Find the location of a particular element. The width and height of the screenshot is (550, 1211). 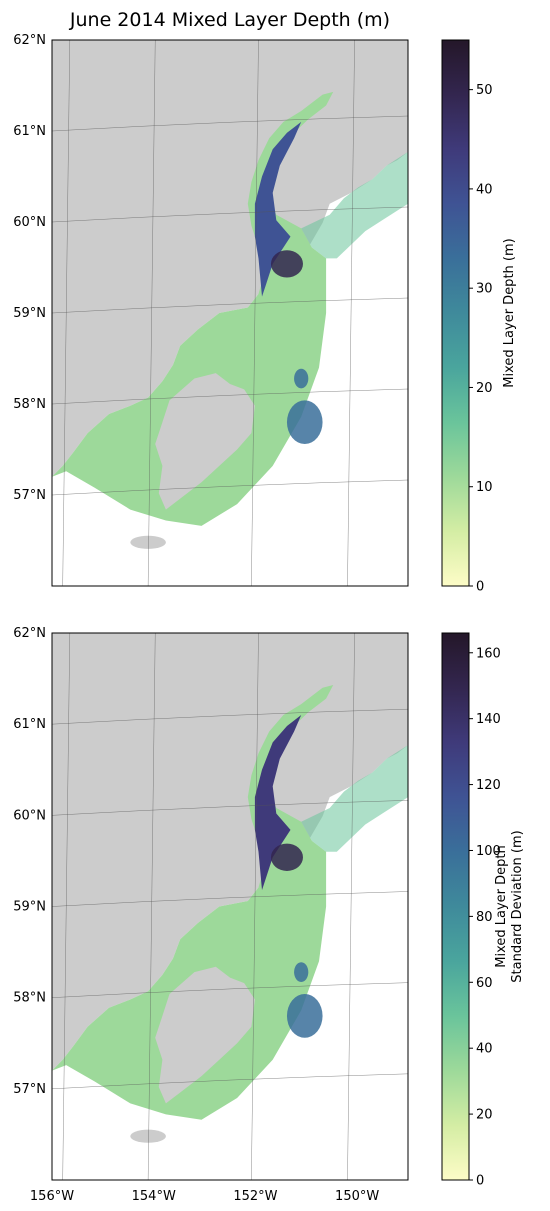

colorbar-tick-label: 100 is located at coordinates (488, 851).